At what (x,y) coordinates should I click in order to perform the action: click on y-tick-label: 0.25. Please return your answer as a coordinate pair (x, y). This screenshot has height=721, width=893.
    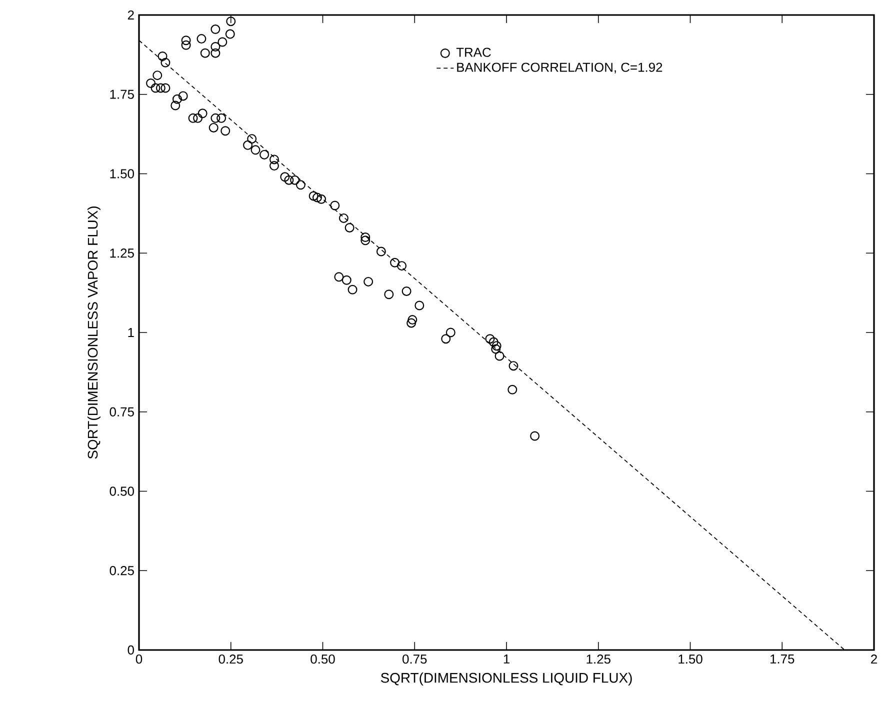
    Looking at the image, I should click on (122, 571).